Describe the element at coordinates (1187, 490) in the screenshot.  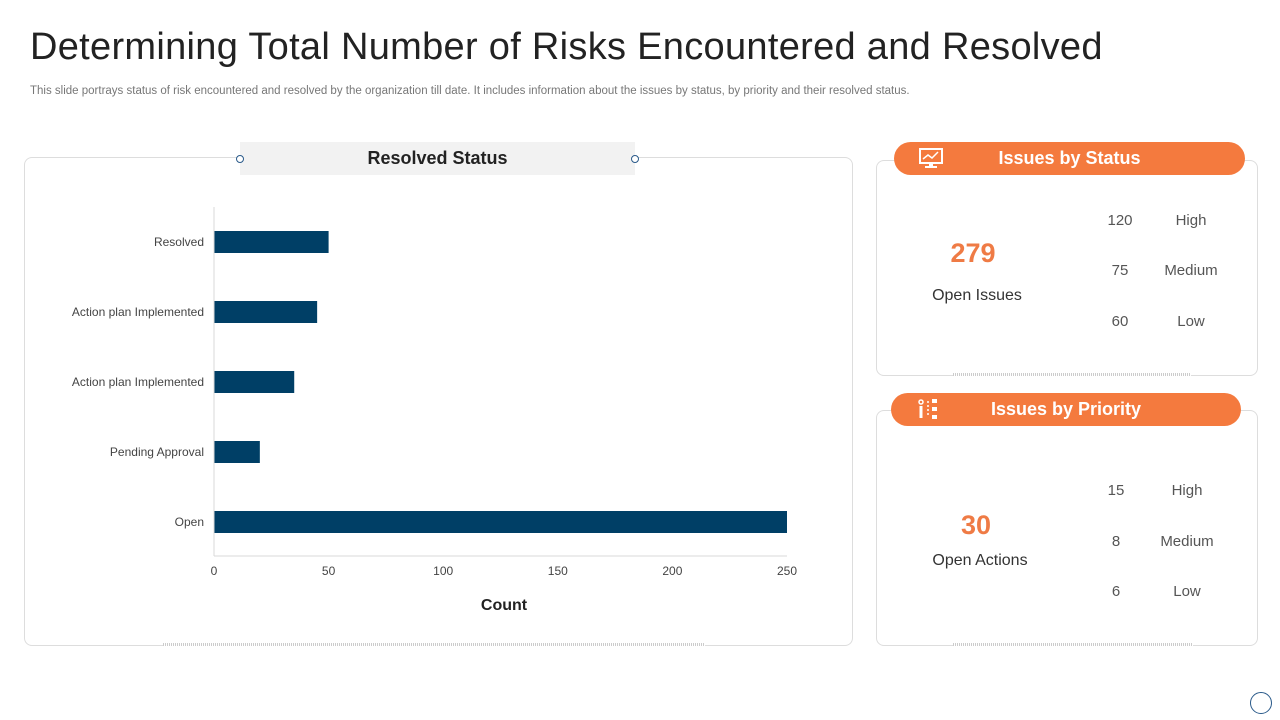
I see `priority-high-label: High` at that location.